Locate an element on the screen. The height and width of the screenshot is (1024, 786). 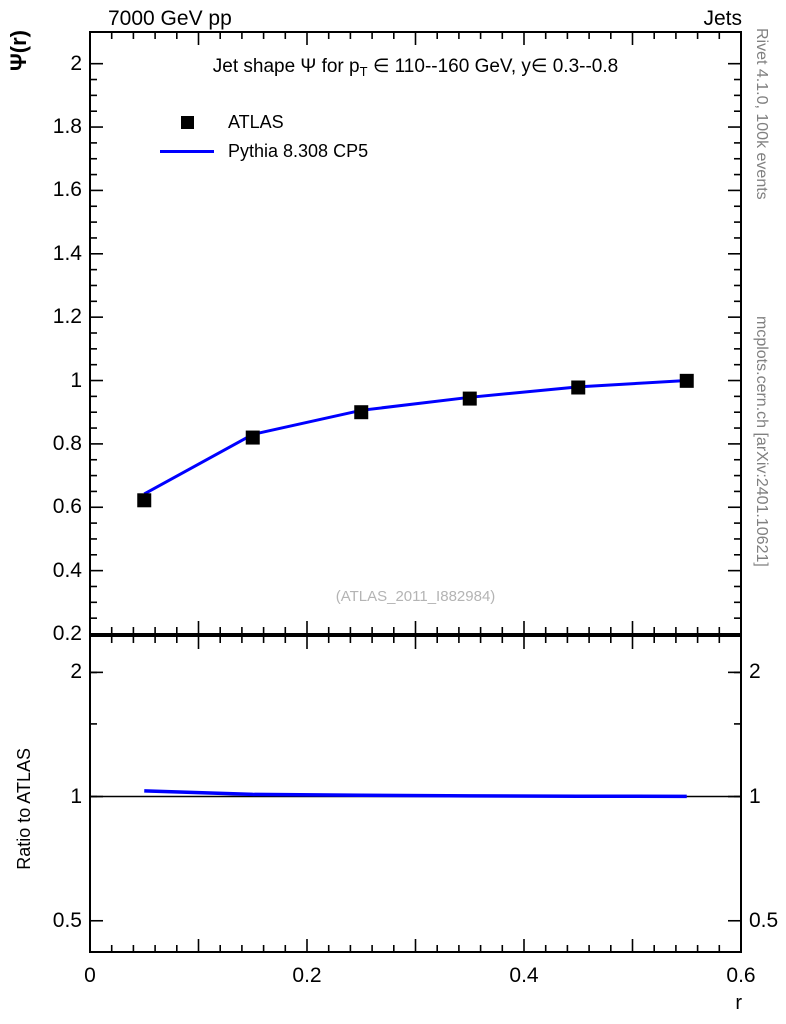
x-tick-label: 0.2 is located at coordinates (307, 975).